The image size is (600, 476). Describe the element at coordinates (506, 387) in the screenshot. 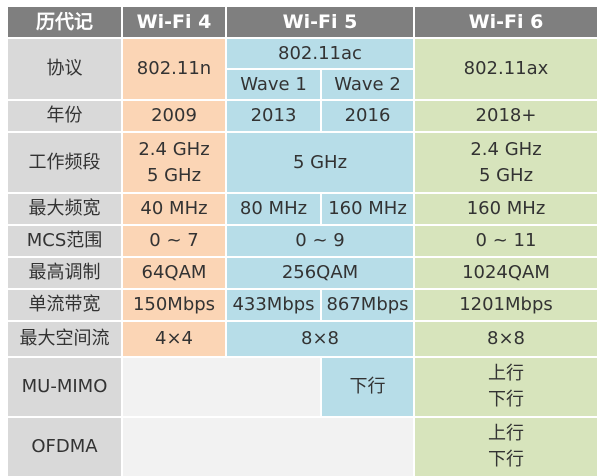

I see `cell-mumimo-wifi6: 上行 下行` at that location.